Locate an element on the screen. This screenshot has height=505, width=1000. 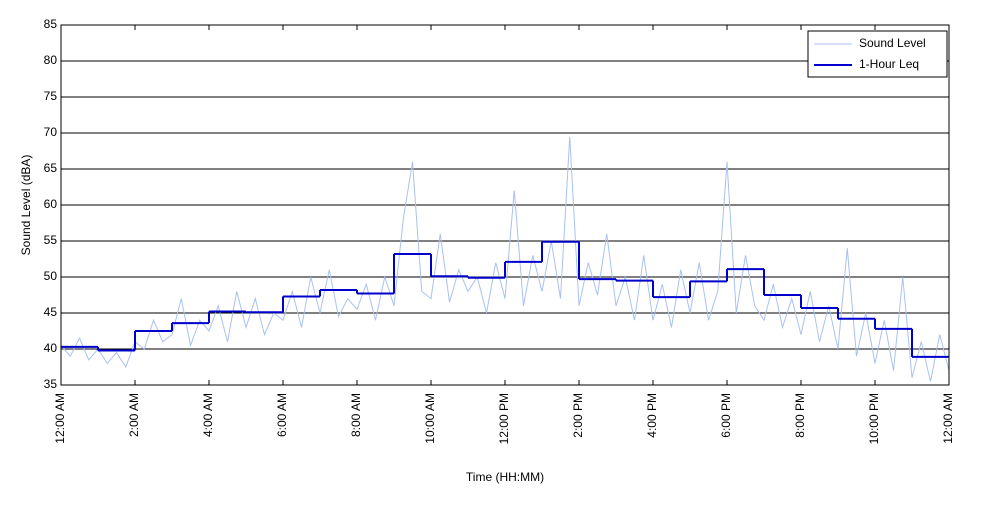
x-tick-label: 6:00 AM is located at coordinates (282, 415).